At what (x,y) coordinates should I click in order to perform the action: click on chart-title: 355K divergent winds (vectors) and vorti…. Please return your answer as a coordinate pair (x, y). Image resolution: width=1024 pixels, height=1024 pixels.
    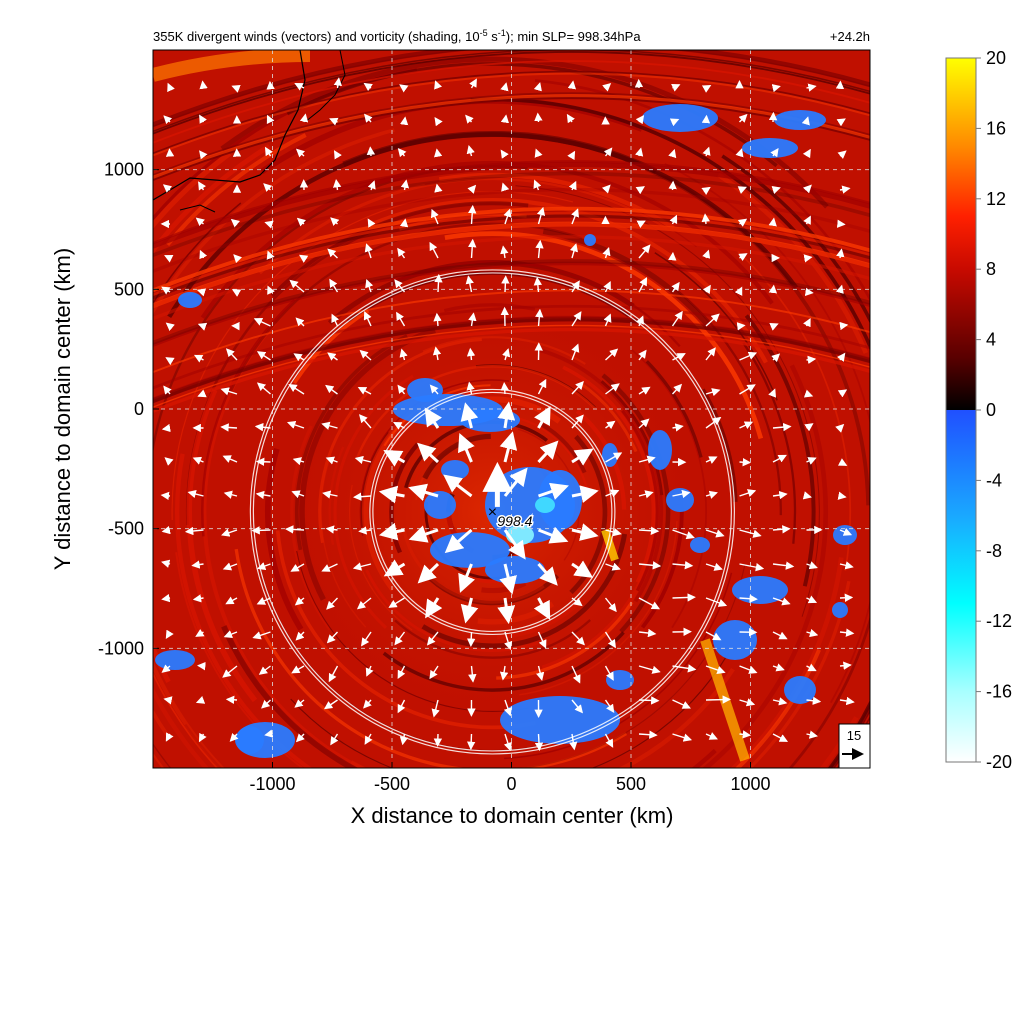
    Looking at the image, I should click on (397, 36).